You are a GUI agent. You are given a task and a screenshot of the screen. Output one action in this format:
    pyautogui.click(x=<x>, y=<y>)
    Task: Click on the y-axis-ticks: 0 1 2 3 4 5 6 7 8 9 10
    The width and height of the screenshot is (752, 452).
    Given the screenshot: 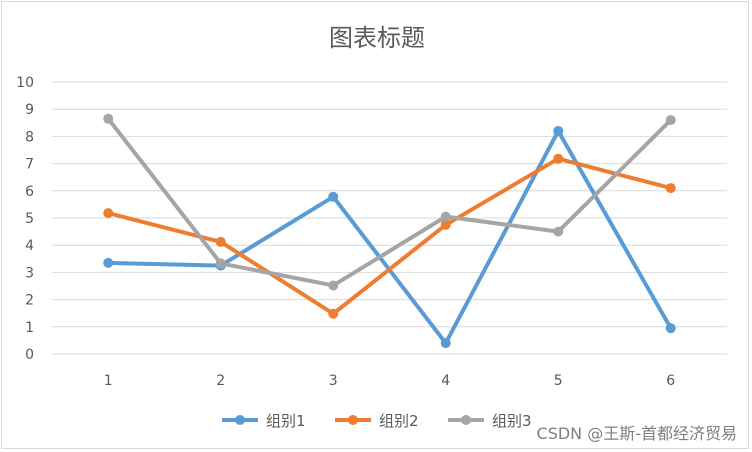 What is the action you would take?
    pyautogui.click(x=25, y=219)
    